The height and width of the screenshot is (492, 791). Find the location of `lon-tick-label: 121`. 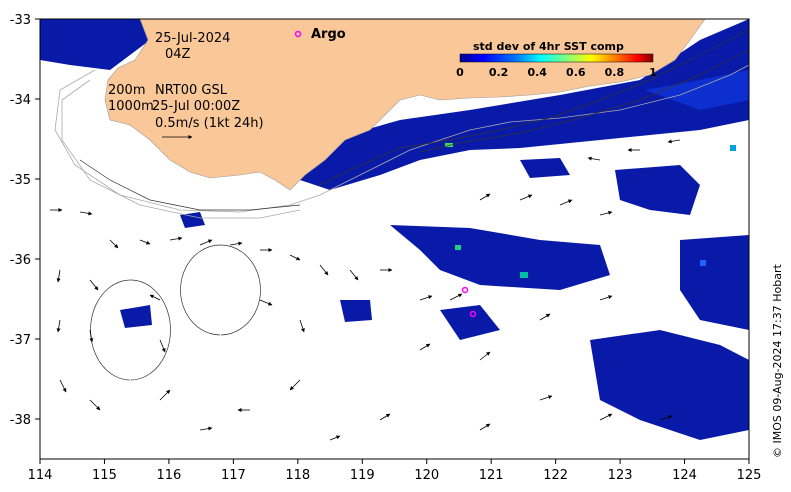

lon-tick-label: 121 is located at coordinates (491, 475).